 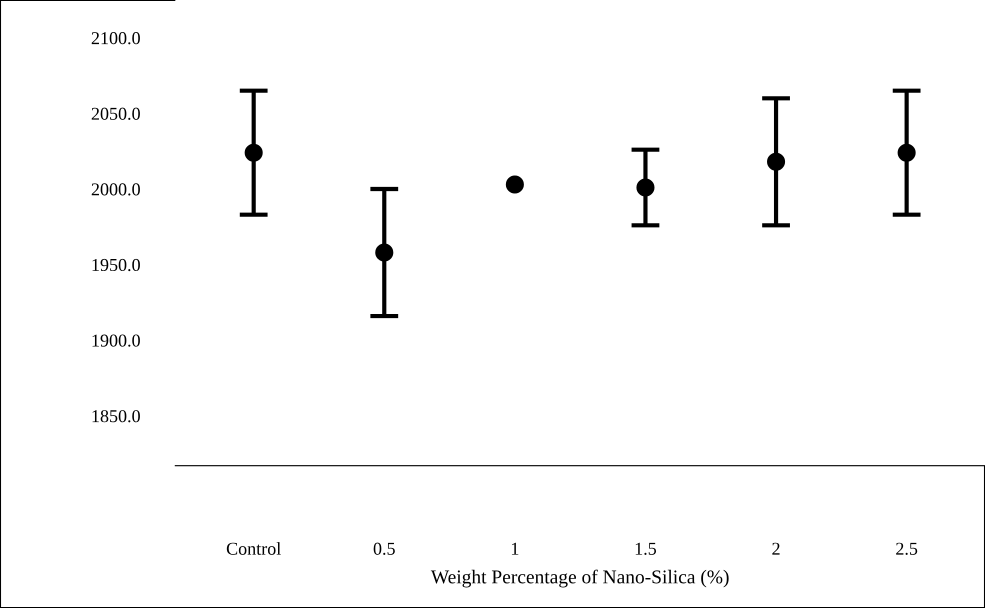 What do you see at coordinates (579, 579) in the screenshot?
I see `x-axis-title: Weight Percentage of Nano-Silica (%)` at bounding box center [579, 579].